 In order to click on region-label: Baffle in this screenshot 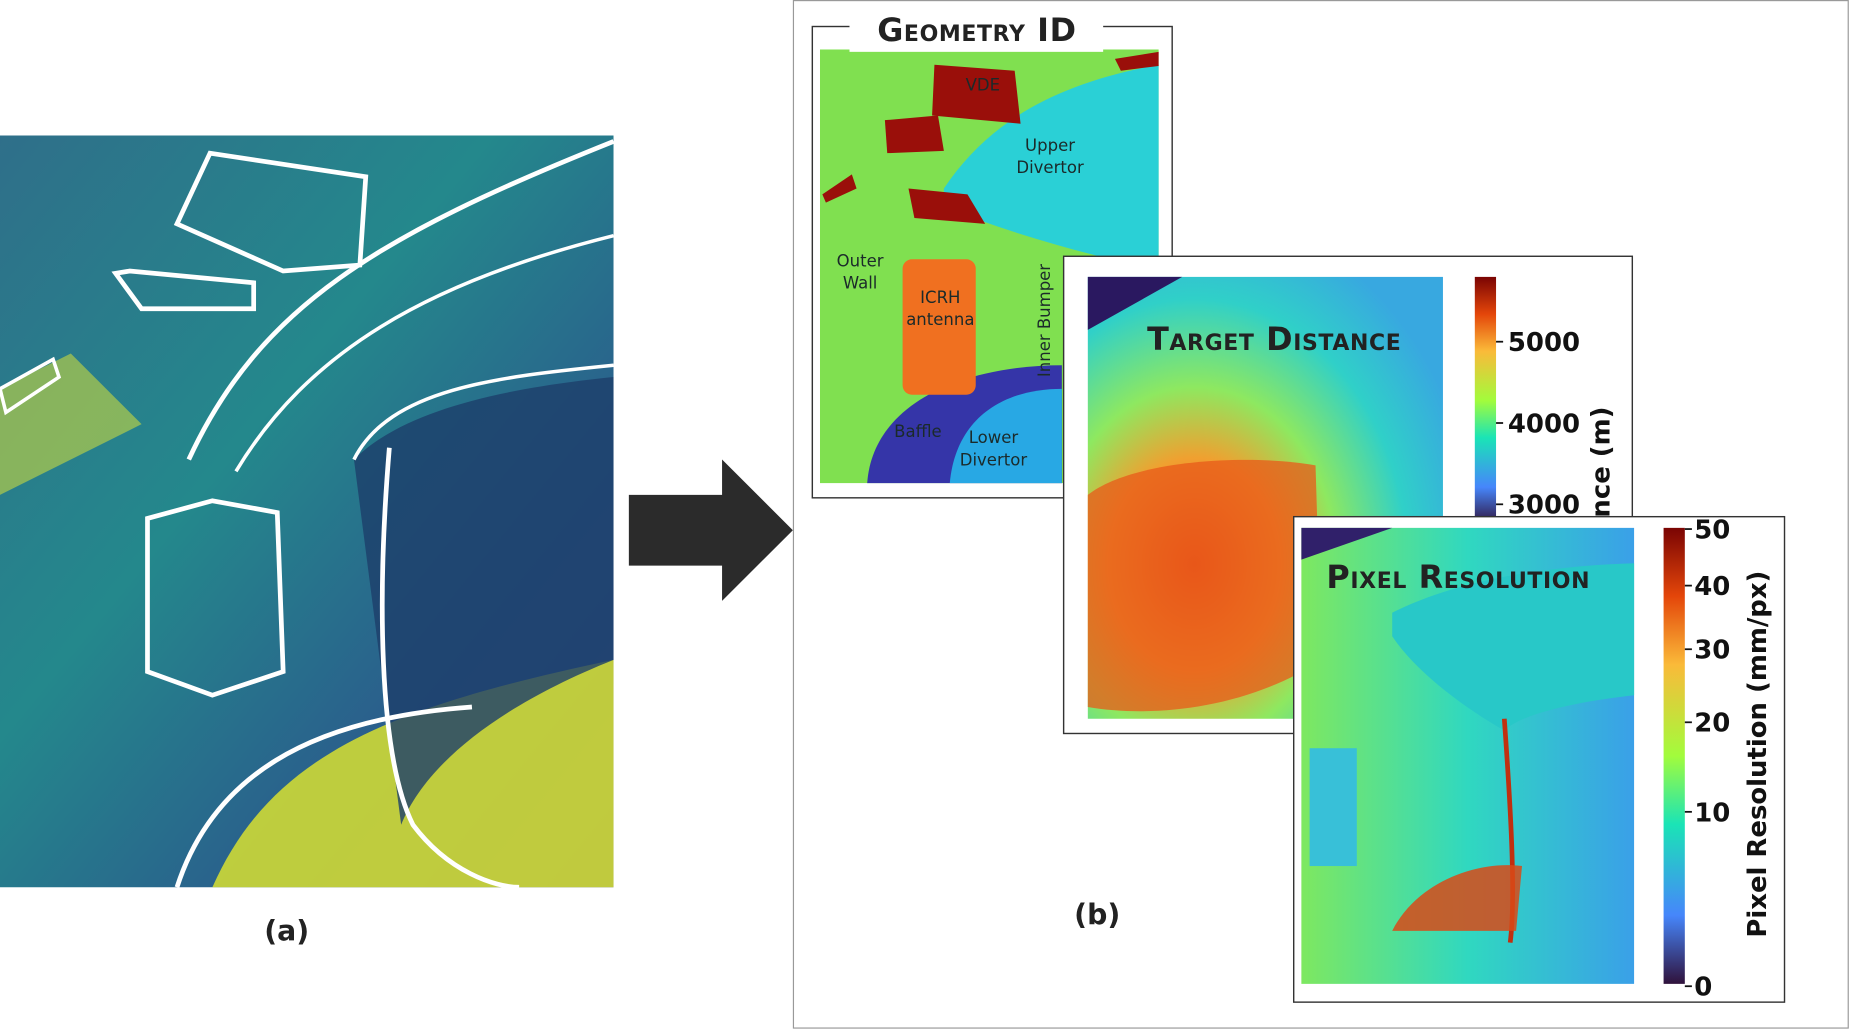, I will do `click(918, 431)`.